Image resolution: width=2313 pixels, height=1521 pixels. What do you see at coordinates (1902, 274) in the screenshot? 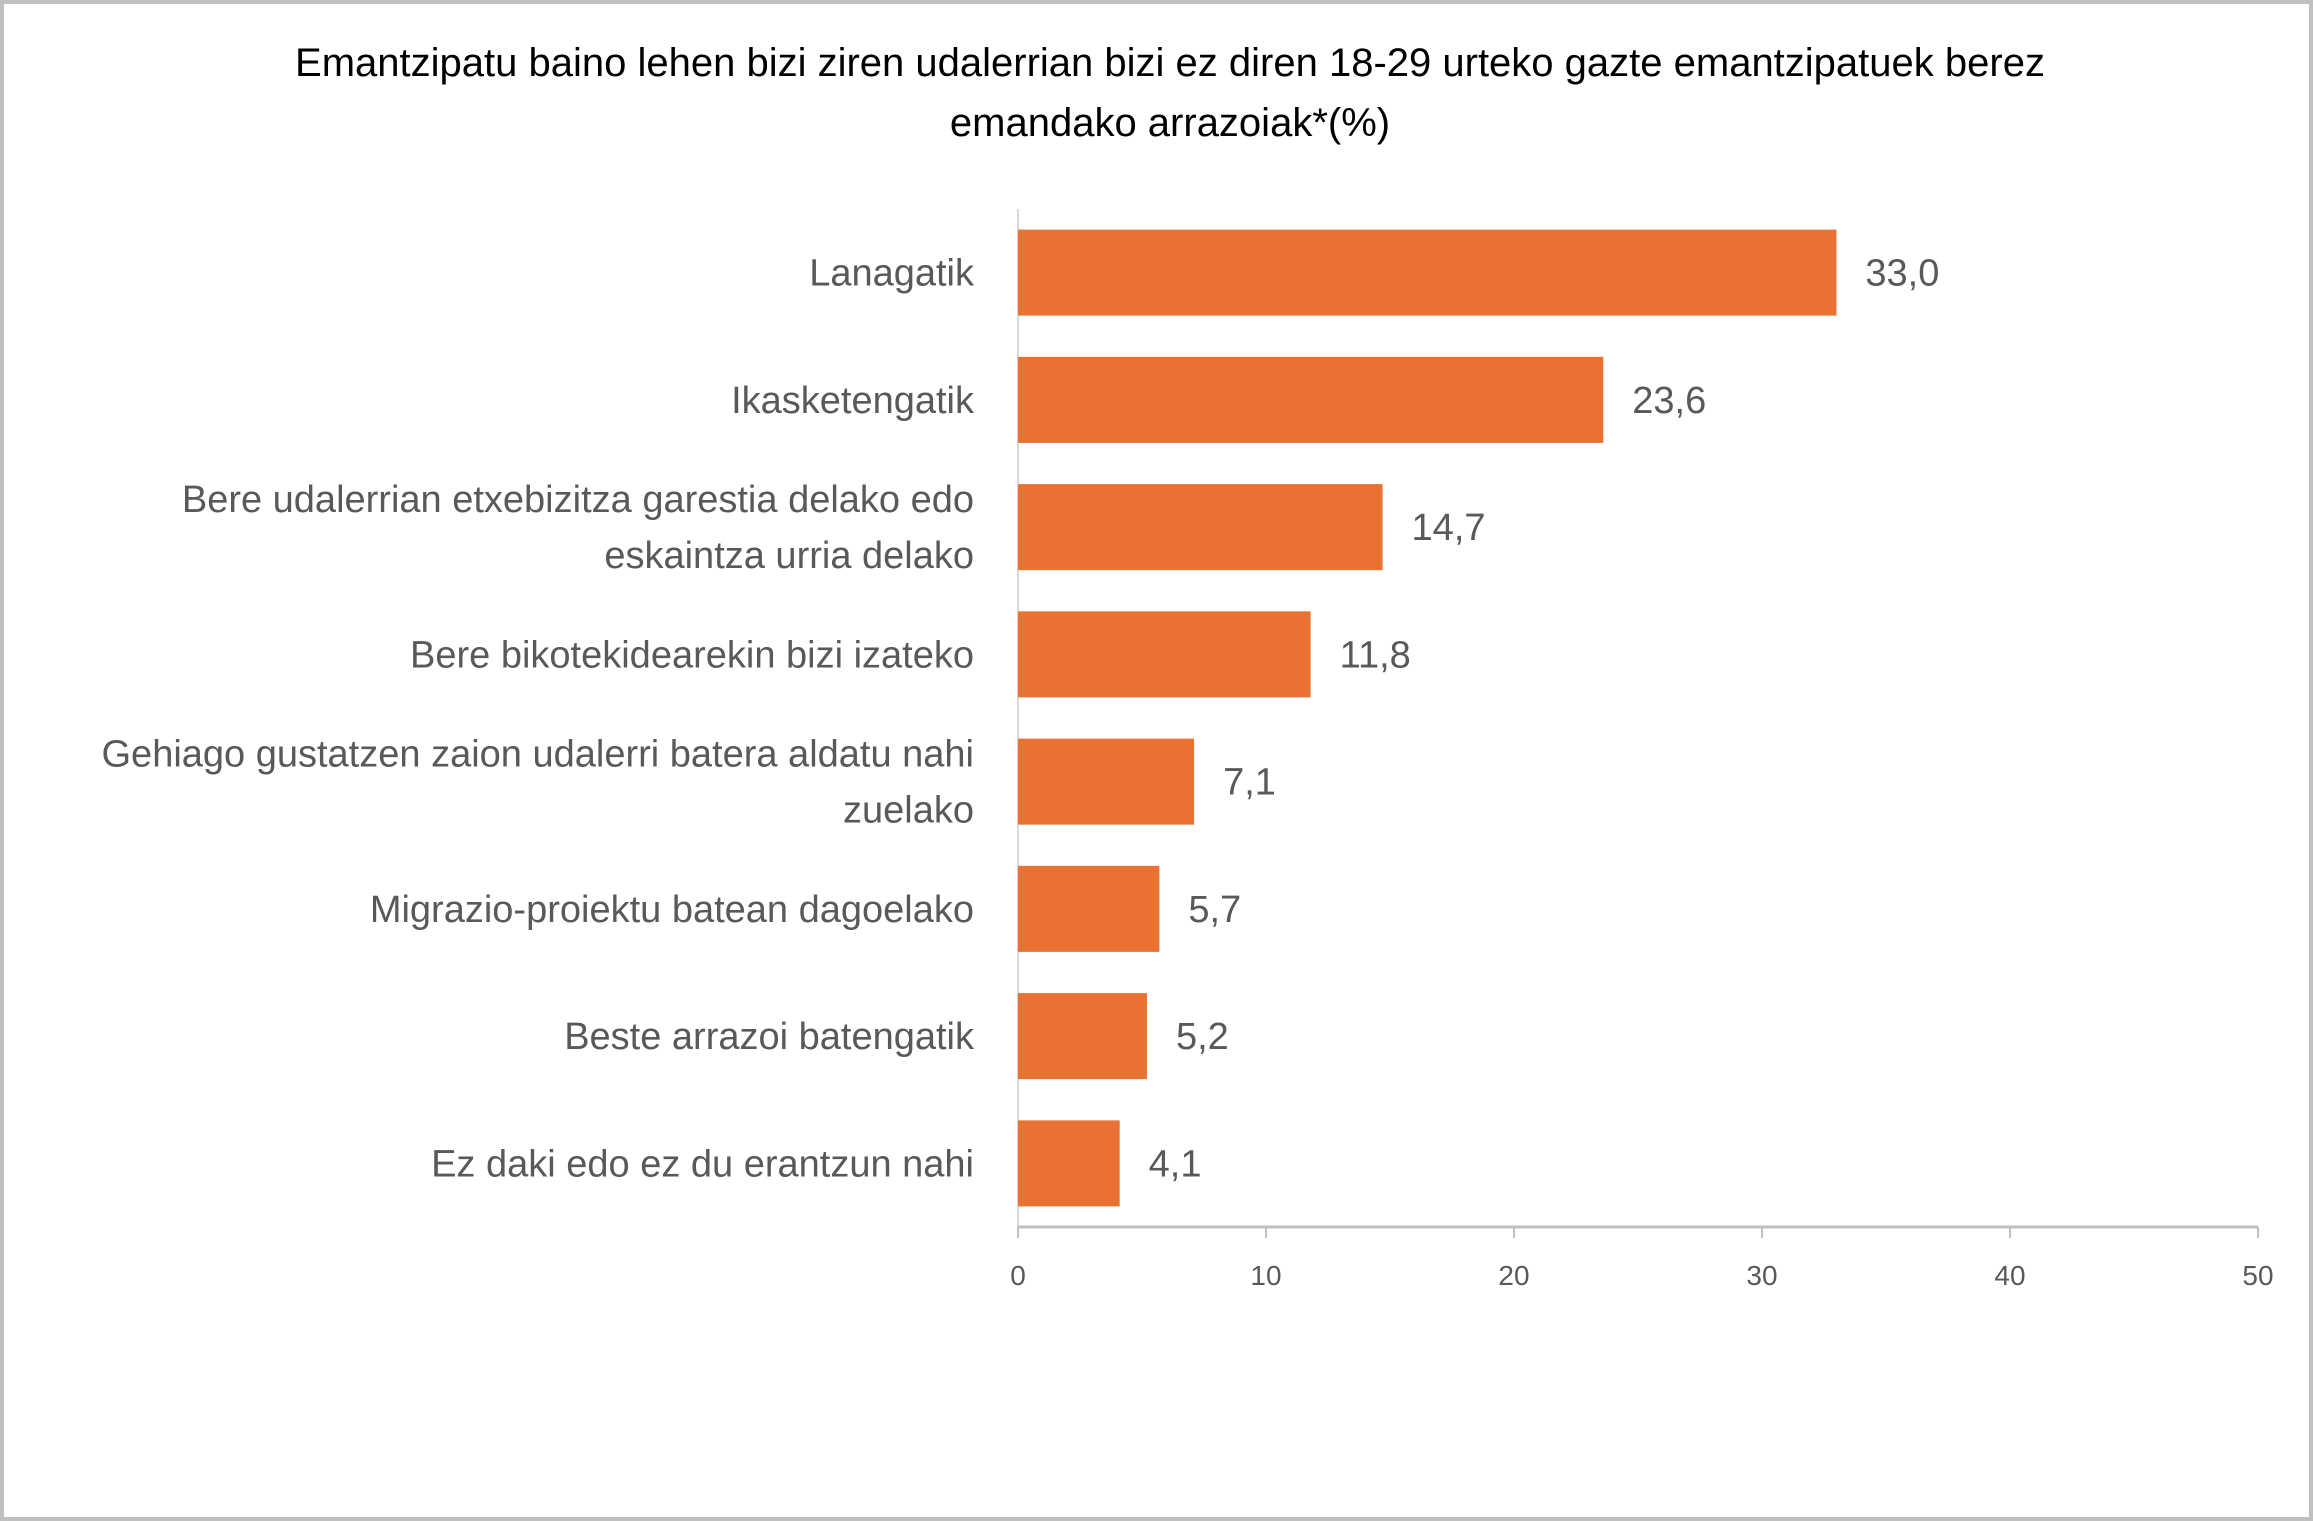
I see `data-label: 33,0` at bounding box center [1902, 274].